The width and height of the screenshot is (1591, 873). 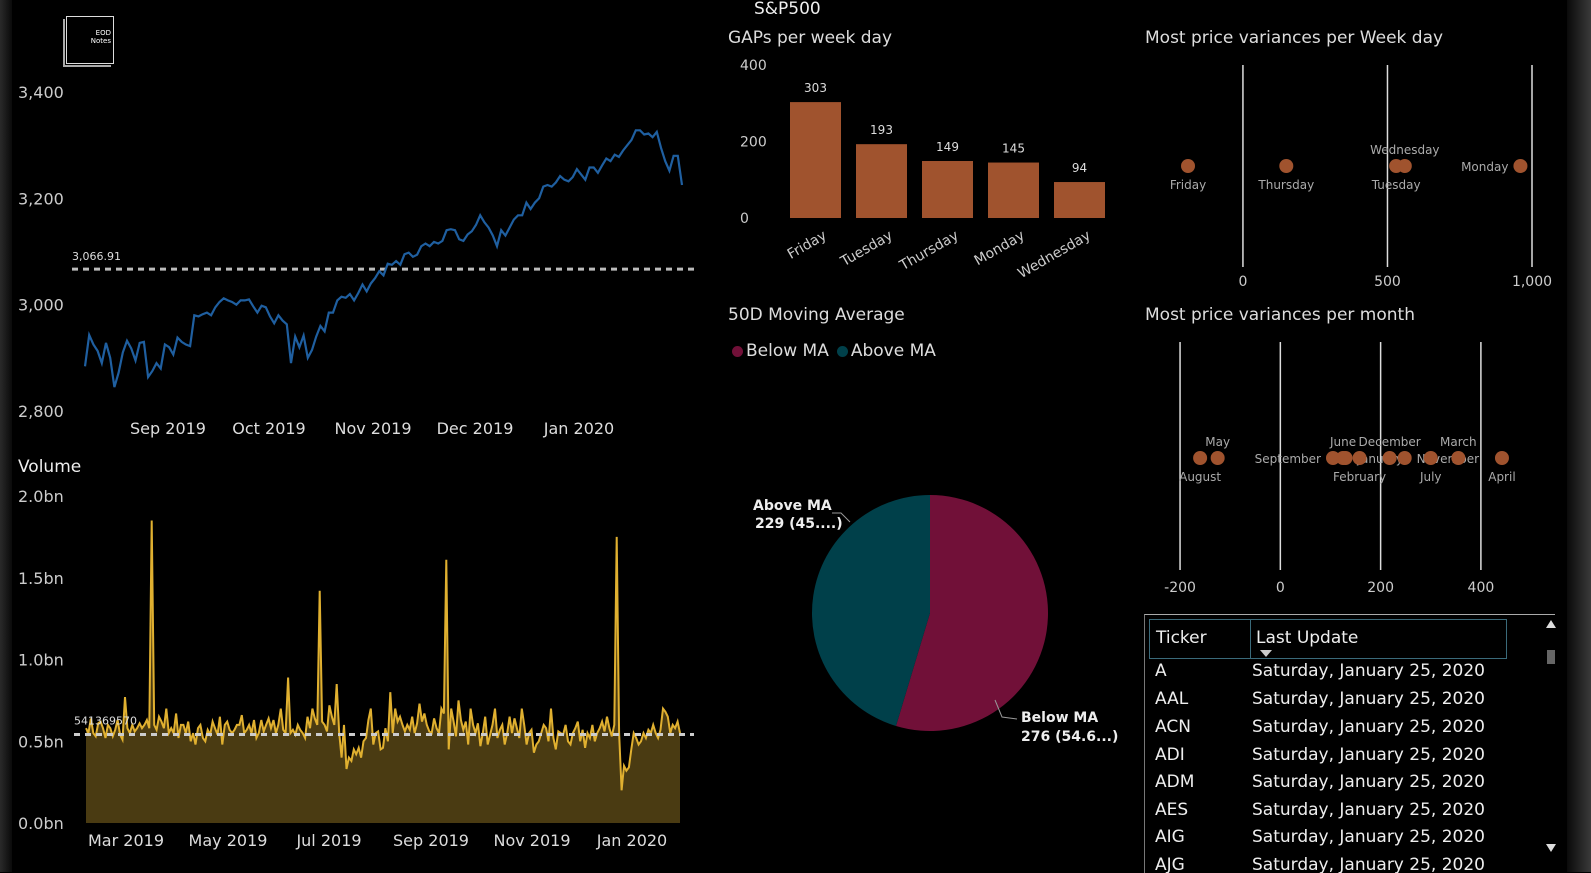 I want to click on cell-ticker: ACN, so click(x=1173, y=727).